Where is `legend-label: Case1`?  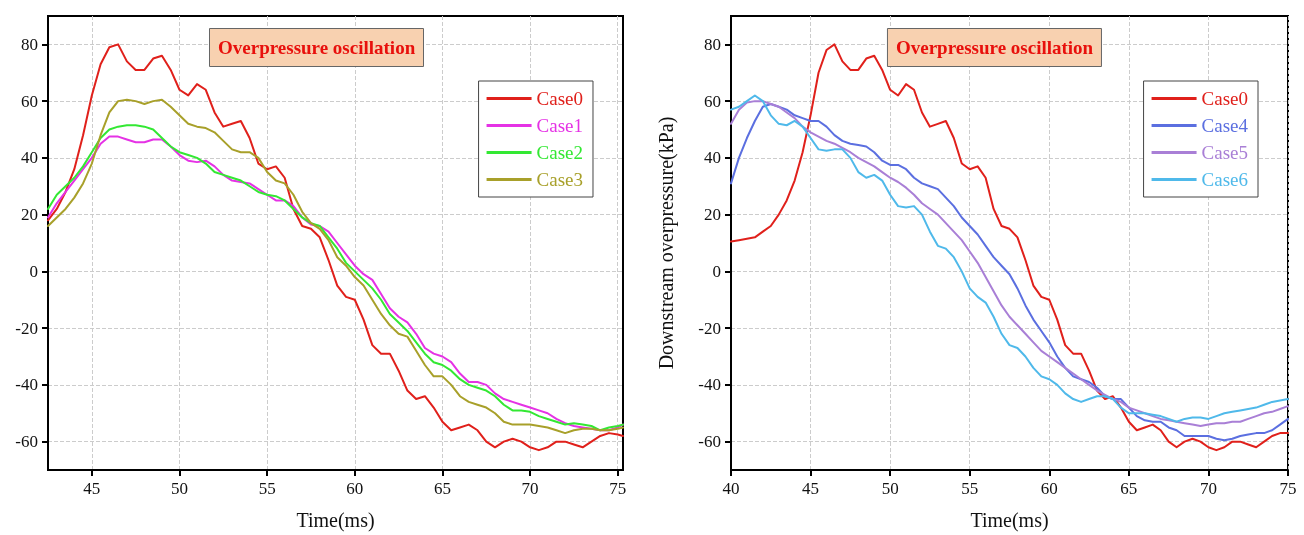
legend-label: Case1 is located at coordinates (559, 125).